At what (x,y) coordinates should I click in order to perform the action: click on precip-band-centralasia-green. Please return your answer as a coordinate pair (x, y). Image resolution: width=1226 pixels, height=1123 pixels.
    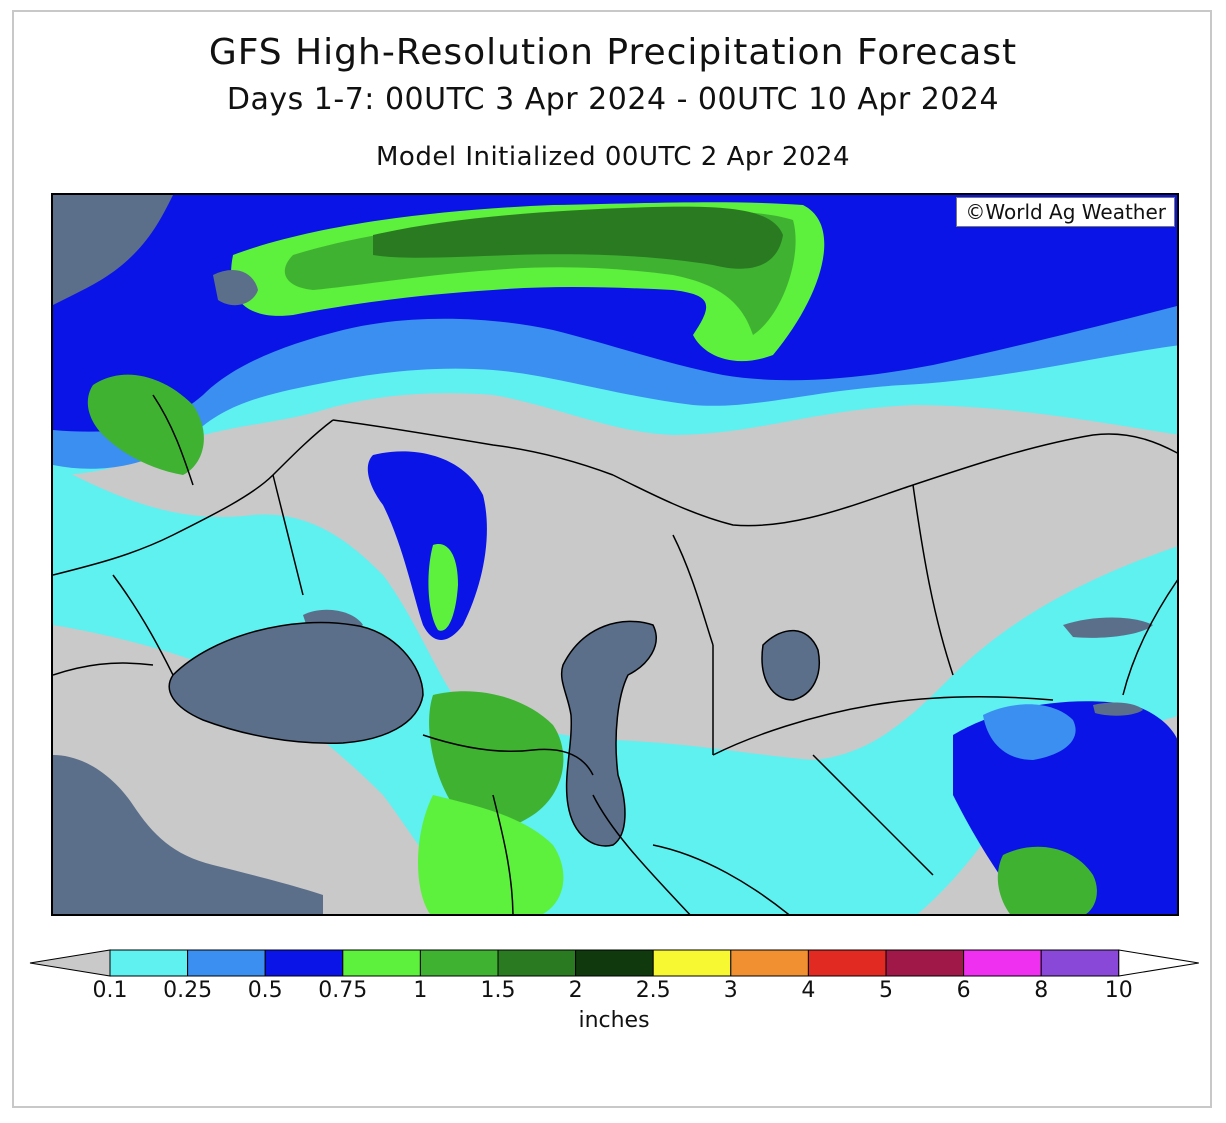
    Looking at the image, I should click on (1047, 880).